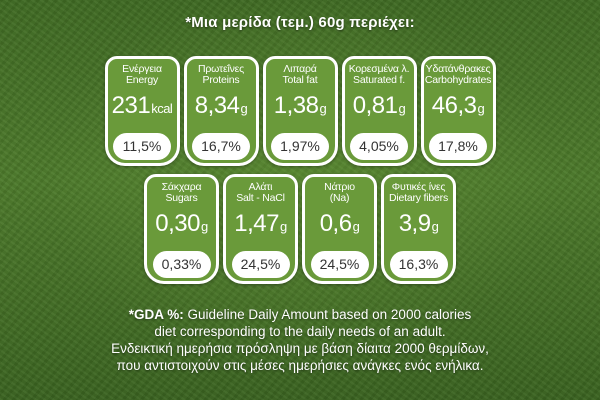 The height and width of the screenshot is (400, 600). I want to click on gda-label: *GDA %:, so click(156, 314).